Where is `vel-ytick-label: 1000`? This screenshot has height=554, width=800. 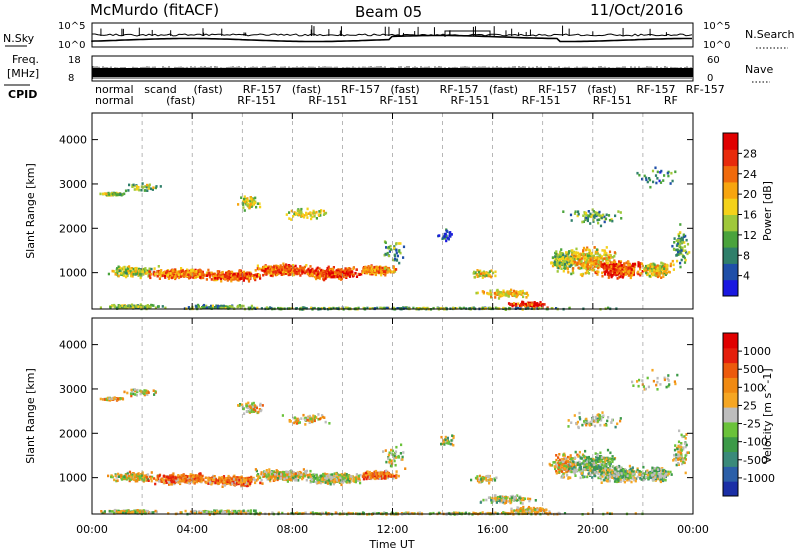 vel-ytick-label: 1000 is located at coordinates (73, 478).